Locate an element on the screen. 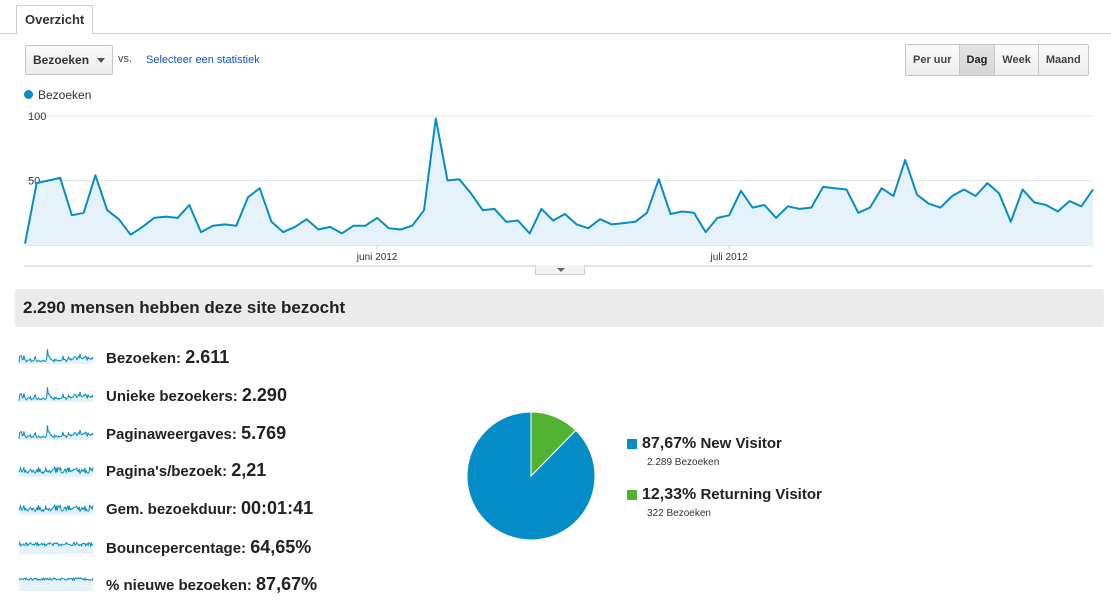  legend-label: Bezoeken is located at coordinates (65, 95).